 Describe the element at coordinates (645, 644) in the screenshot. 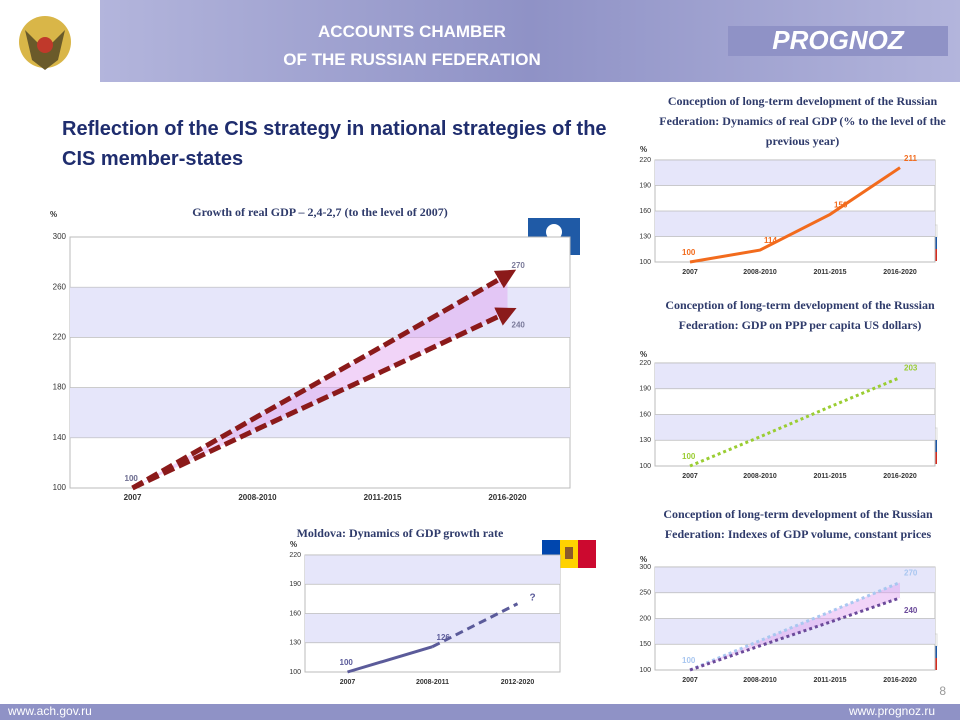

I see `y-tick-label: 150` at that location.